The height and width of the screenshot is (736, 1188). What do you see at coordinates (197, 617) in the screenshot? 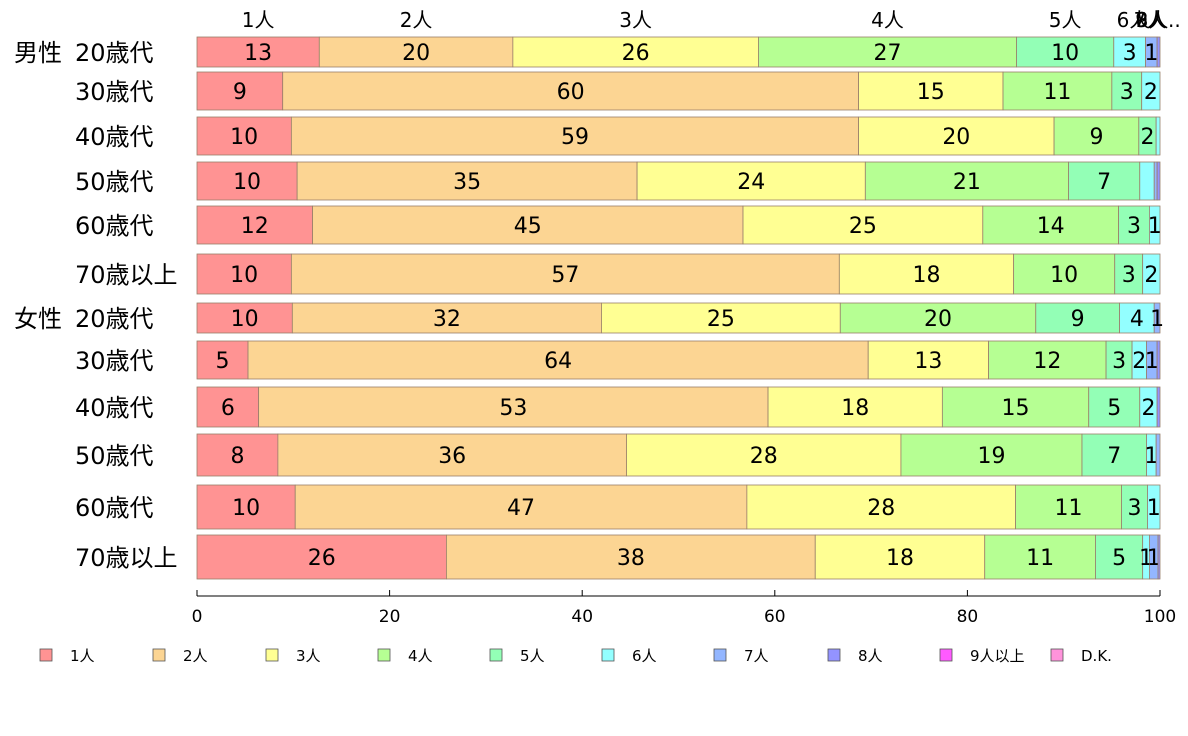
I see `x-tick-label: 0` at bounding box center [197, 617].